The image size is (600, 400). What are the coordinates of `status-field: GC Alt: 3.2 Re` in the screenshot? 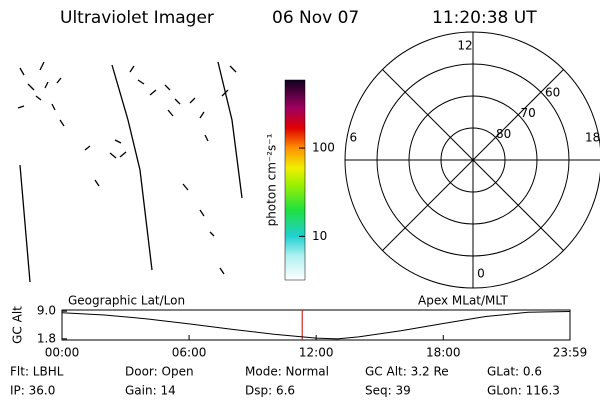 It's located at (407, 372).